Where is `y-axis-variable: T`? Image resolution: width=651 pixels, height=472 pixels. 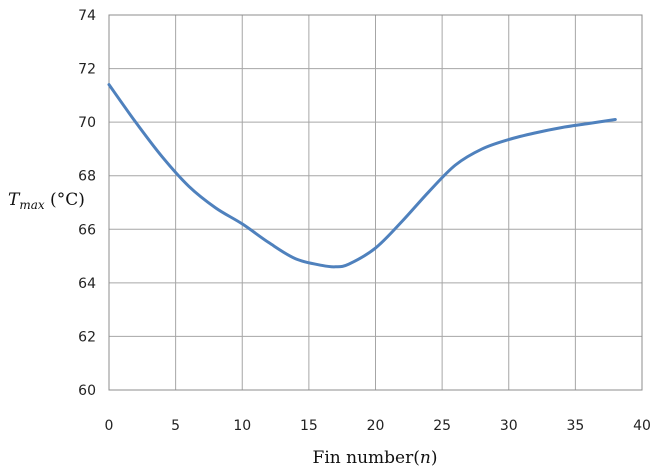
y-axis-variable: T is located at coordinates (14, 200).